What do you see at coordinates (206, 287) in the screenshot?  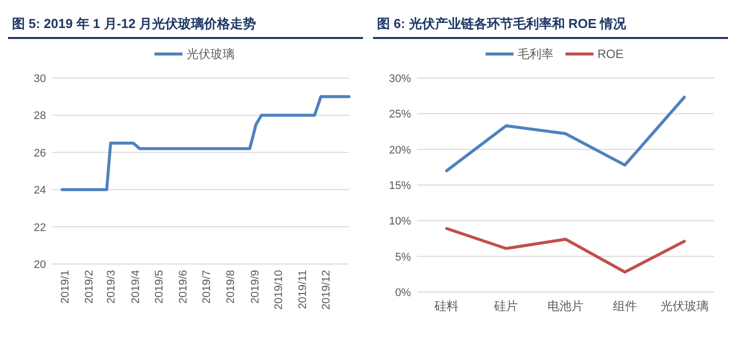 I see `x-tick-label: 2019/7` at bounding box center [206, 287].